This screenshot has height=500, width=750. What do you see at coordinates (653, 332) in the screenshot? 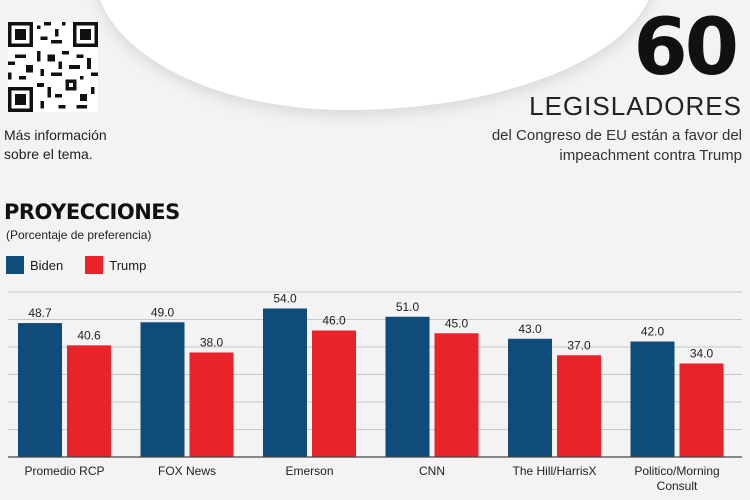
I see `data-label-biden-5: 42.0` at bounding box center [653, 332].